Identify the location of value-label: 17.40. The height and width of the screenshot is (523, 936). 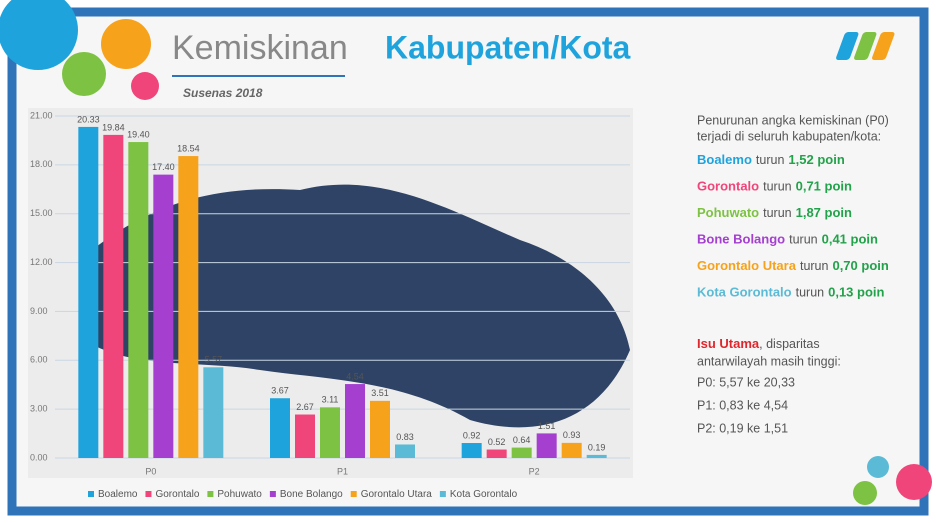
(163, 167).